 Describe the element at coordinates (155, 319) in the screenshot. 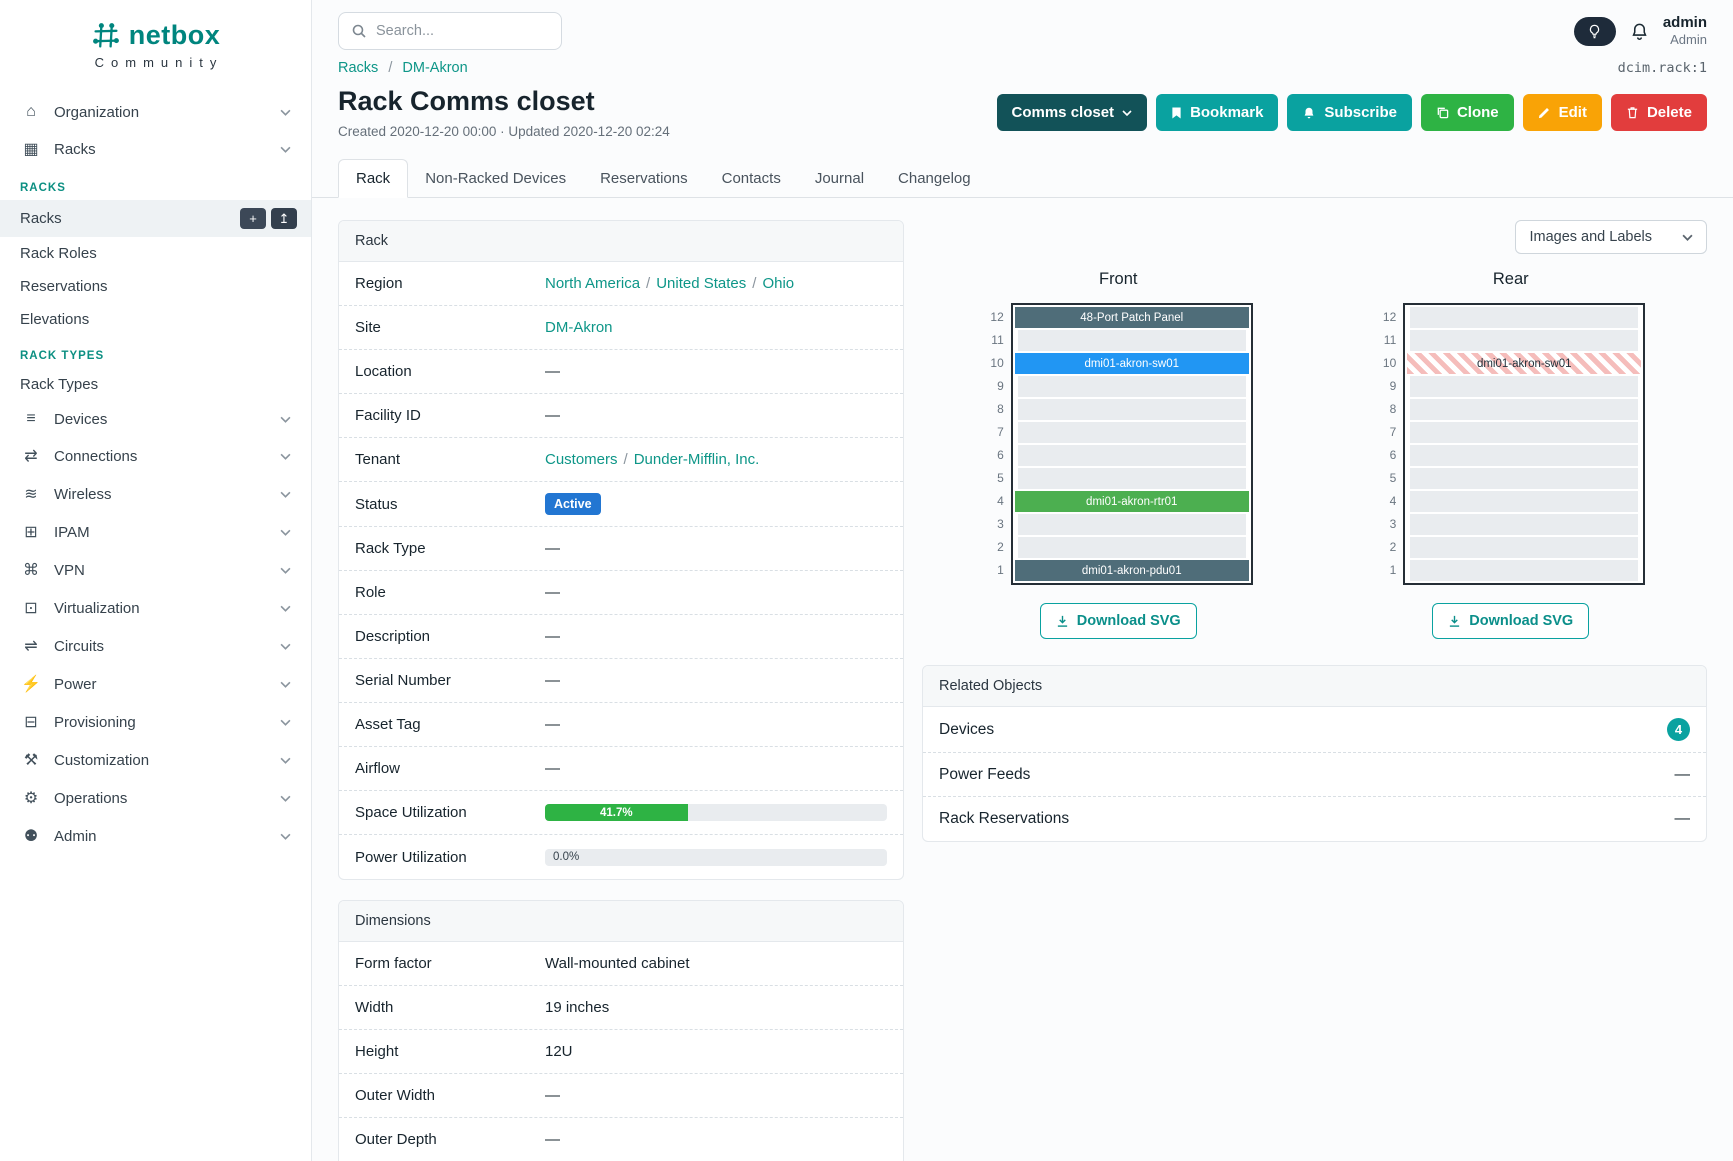

I see `sidebar-item-elevations: Elevations` at that location.